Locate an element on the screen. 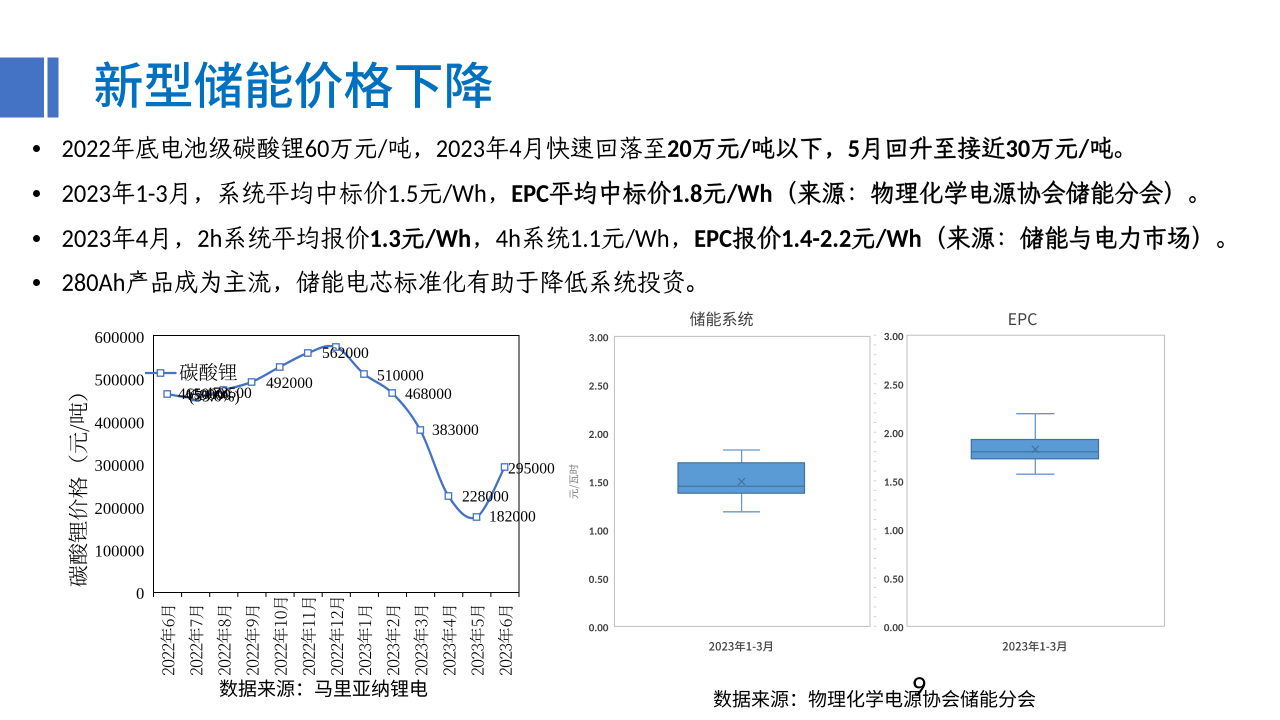 The width and height of the screenshot is (1280, 720). svg-text: 100000 is located at coordinates (120, 551).